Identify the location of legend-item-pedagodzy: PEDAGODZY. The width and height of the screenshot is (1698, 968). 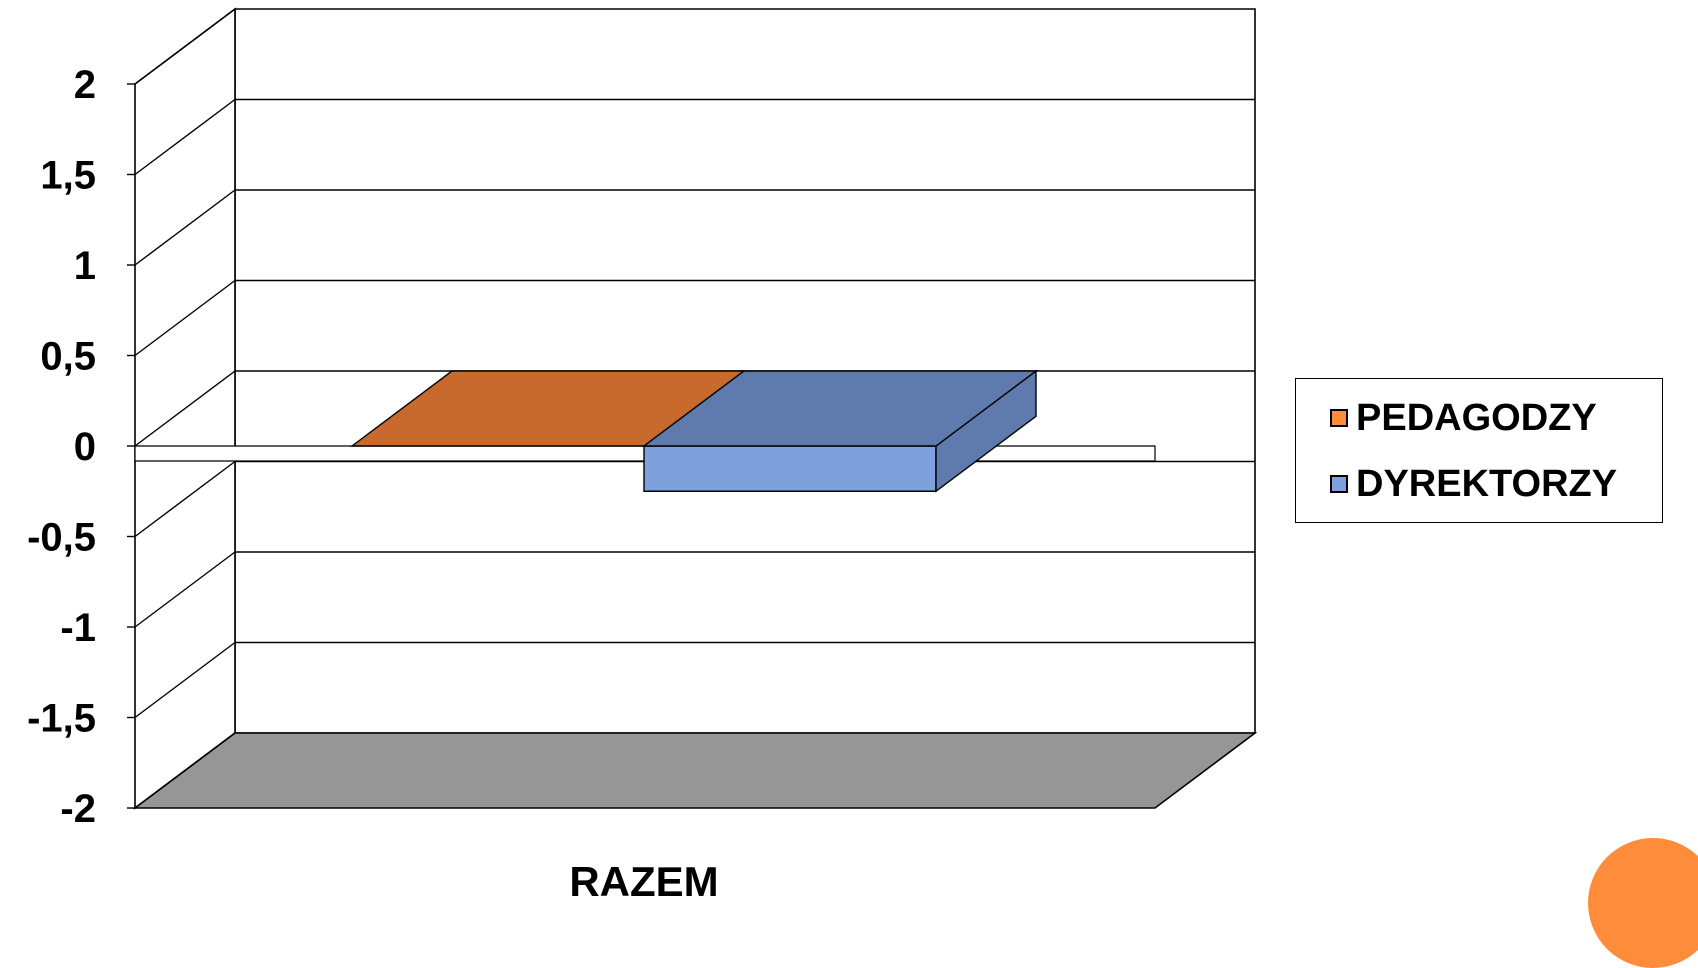
(1463, 418).